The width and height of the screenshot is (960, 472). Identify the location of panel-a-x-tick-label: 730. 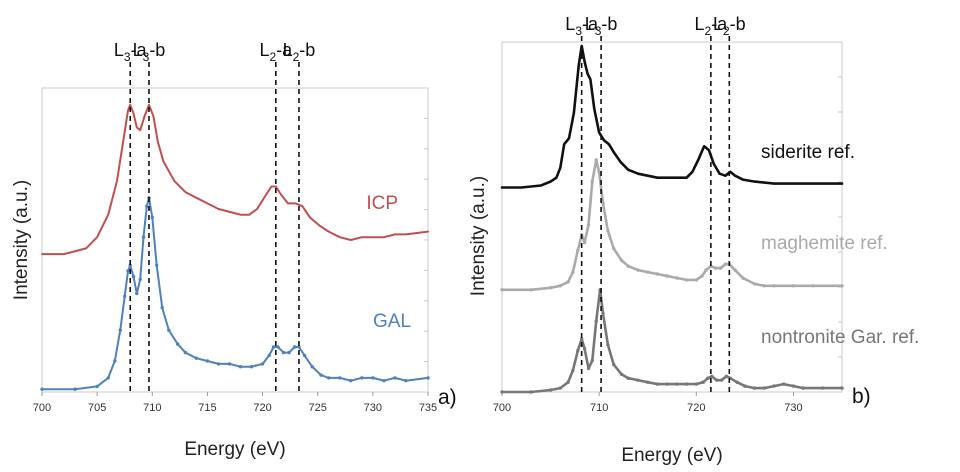
(373, 408).